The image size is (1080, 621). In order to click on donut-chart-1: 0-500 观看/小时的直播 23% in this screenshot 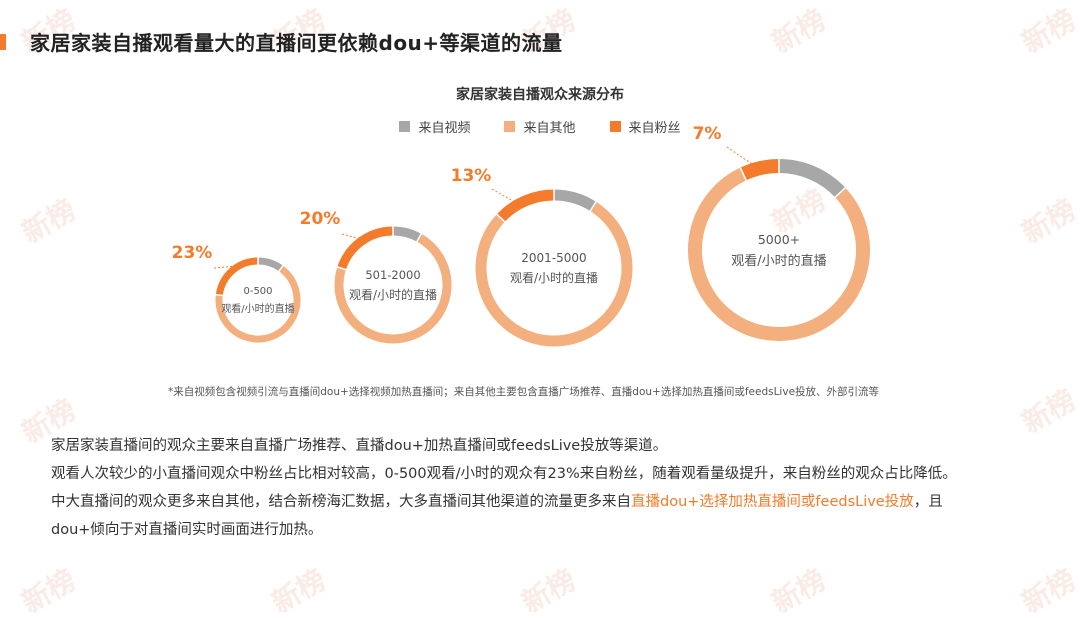, I will do `click(236, 293)`.